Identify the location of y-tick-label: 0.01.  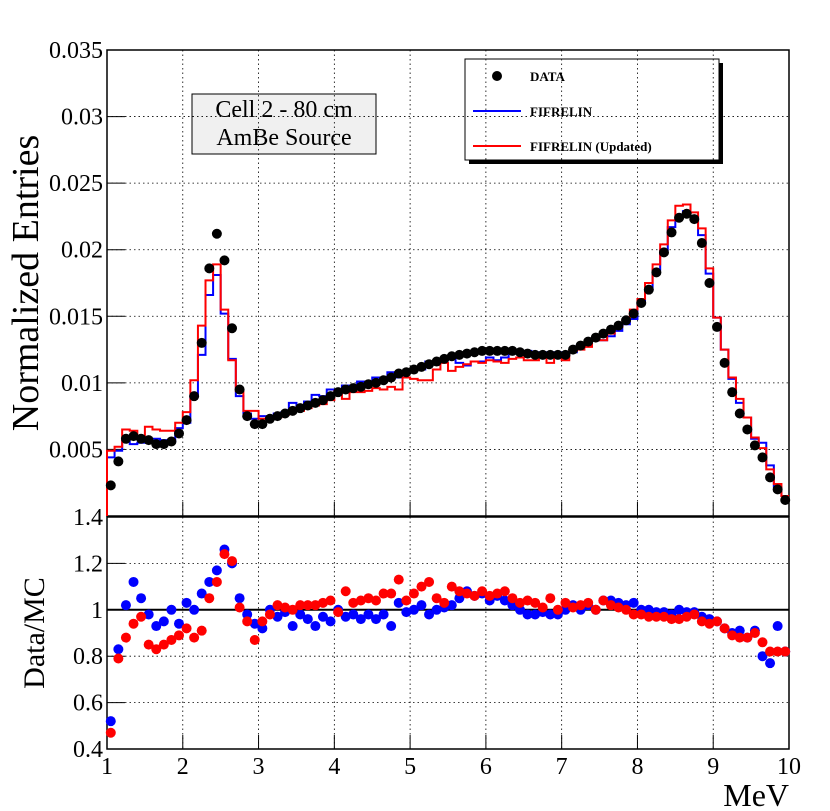
(82, 384).